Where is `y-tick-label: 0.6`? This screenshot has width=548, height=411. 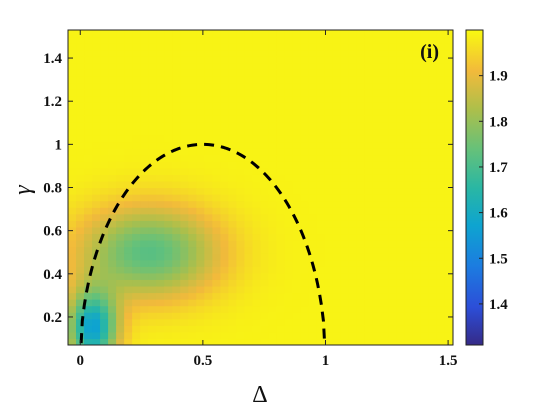 y-tick-label: 0.6 is located at coordinates (52, 232).